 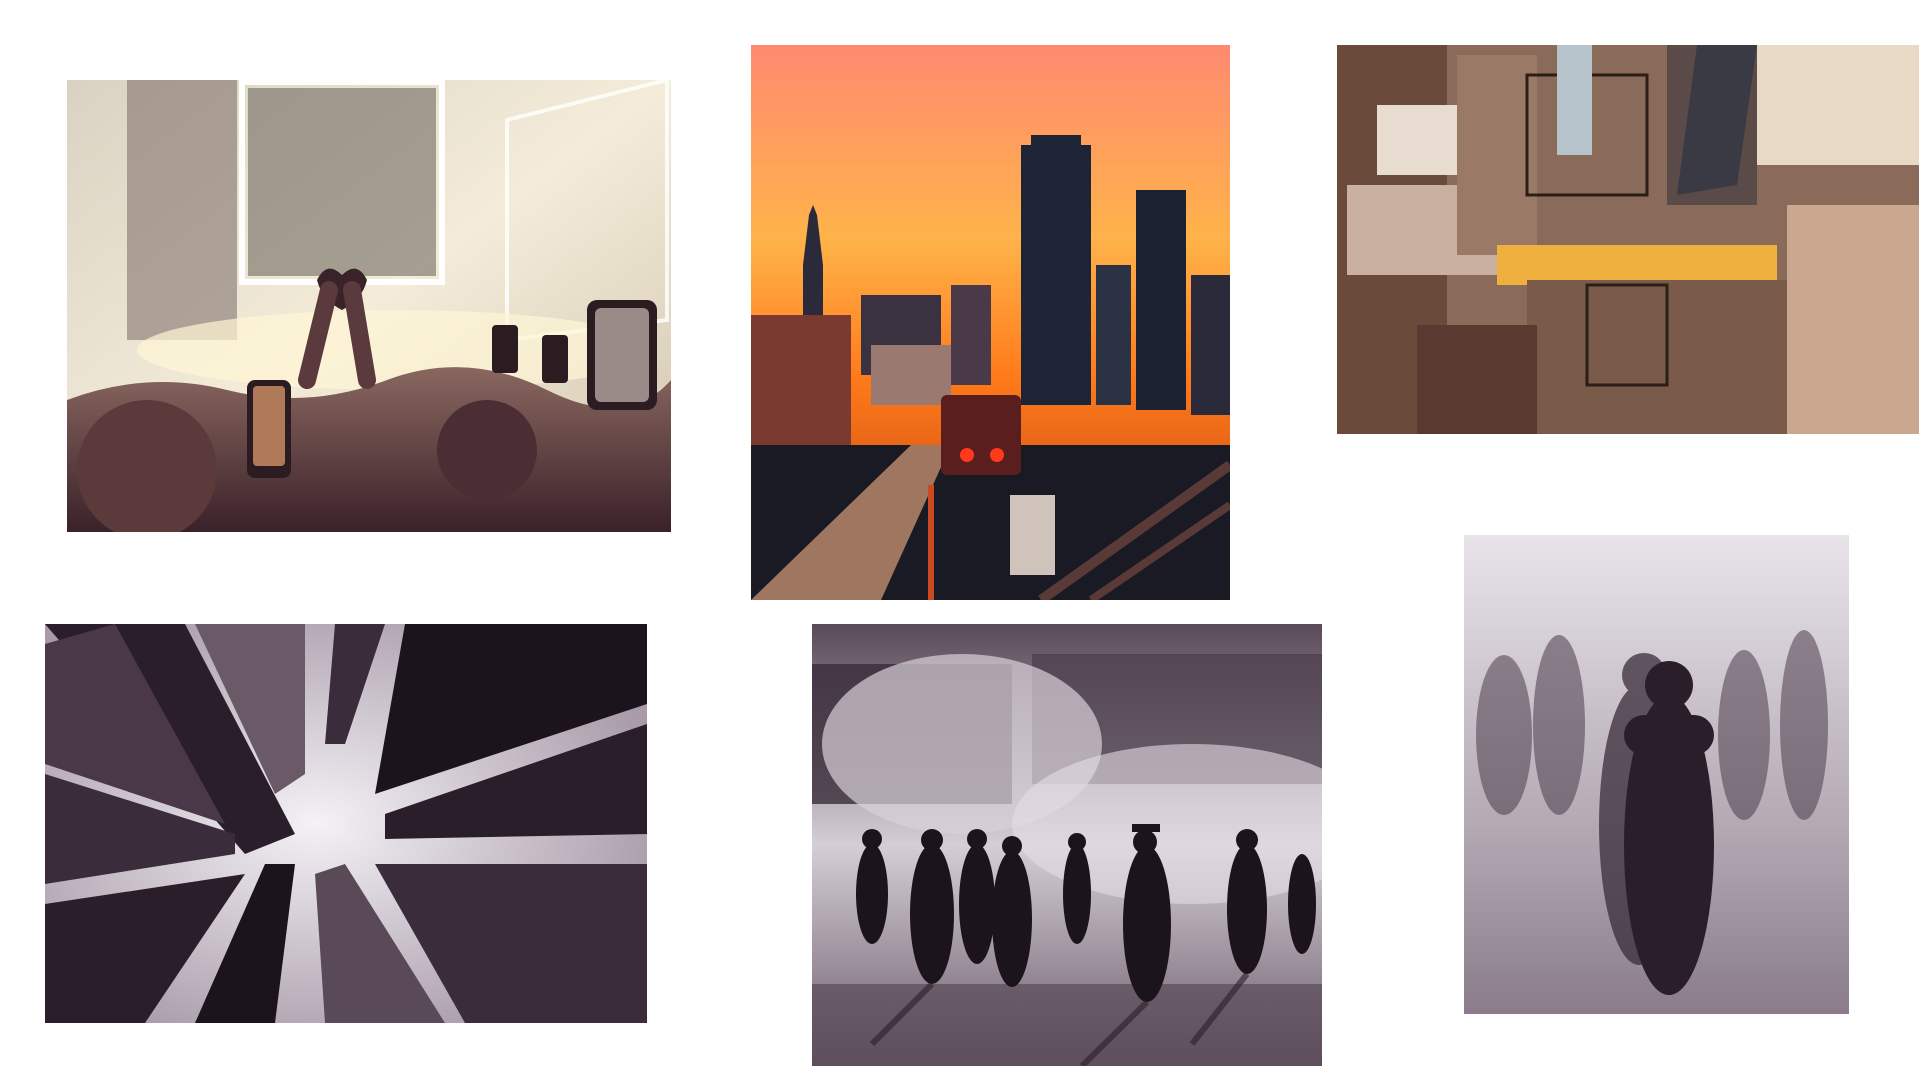 I want to click on photo-city-sunset-train, so click(x=990, y=322).